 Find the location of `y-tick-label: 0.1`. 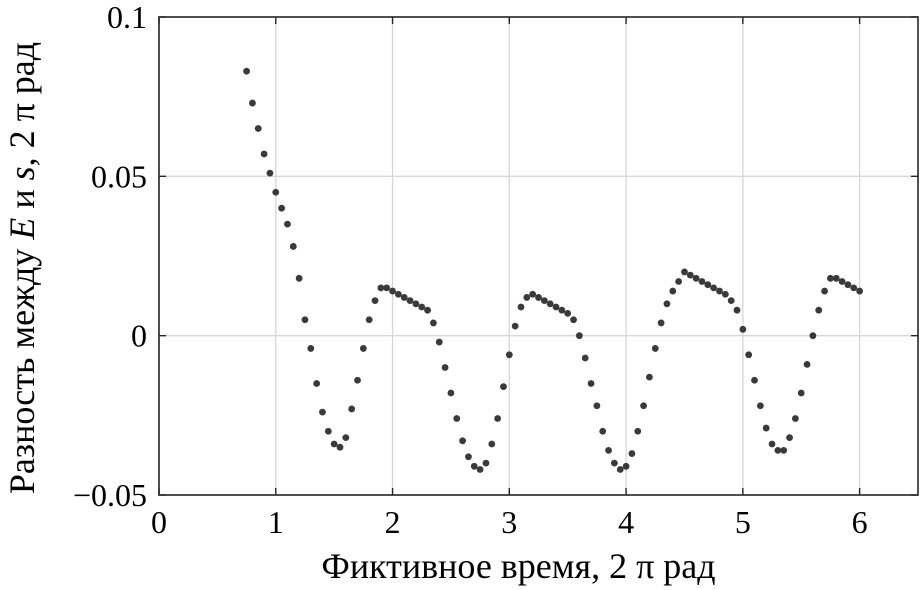

y-tick-label: 0.1 is located at coordinates (127, 17).